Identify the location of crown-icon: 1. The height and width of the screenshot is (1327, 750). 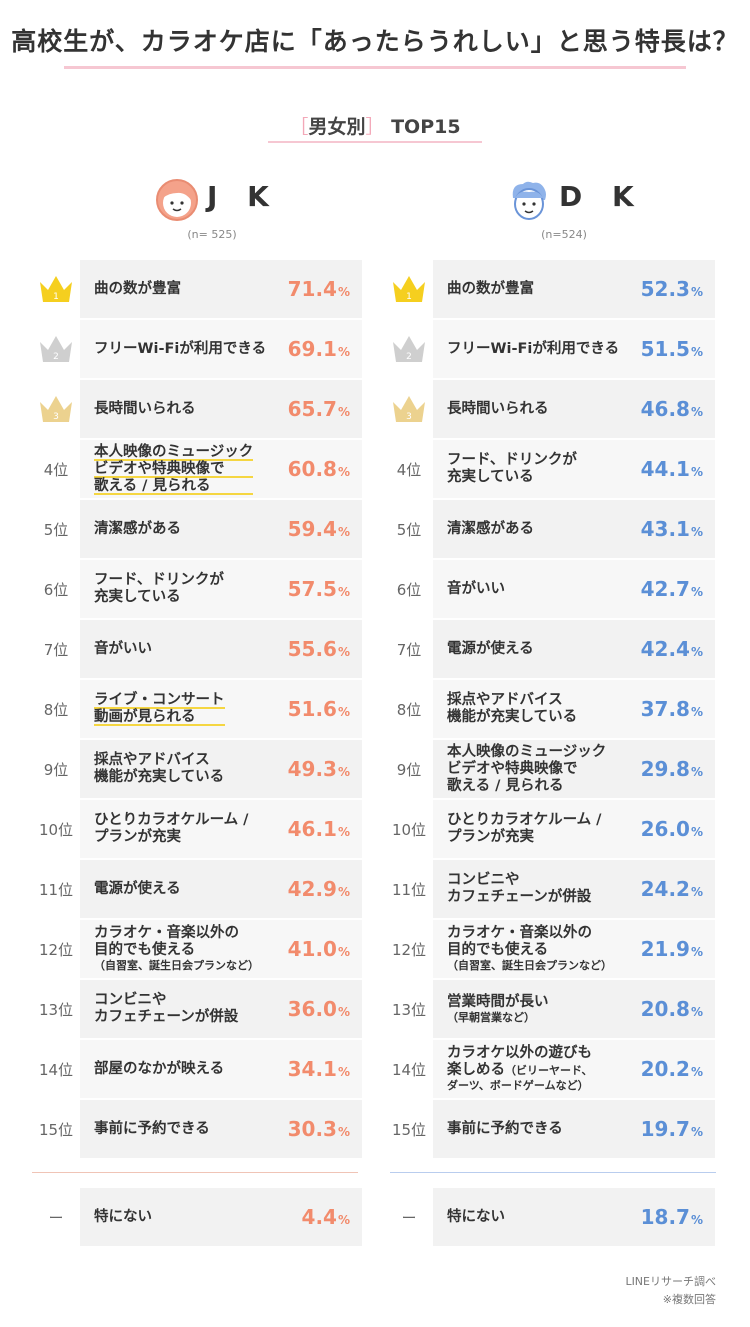
(409, 289).